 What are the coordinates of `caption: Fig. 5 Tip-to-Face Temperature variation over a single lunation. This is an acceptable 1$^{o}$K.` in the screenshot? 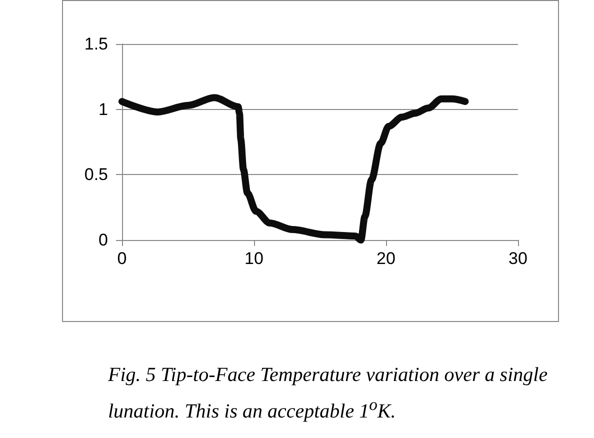 It's located at (328, 394).